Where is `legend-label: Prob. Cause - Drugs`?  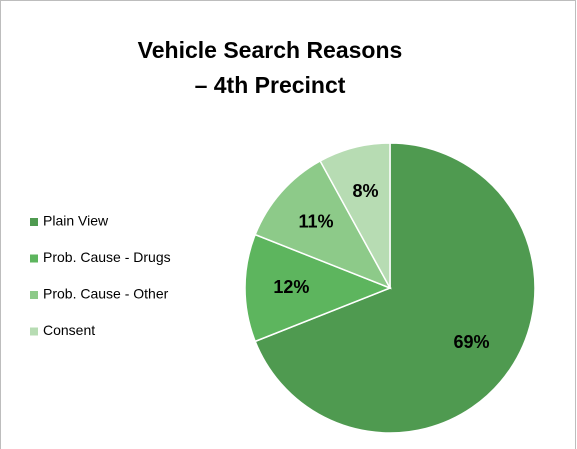 legend-label: Prob. Cause - Drugs is located at coordinates (107, 257).